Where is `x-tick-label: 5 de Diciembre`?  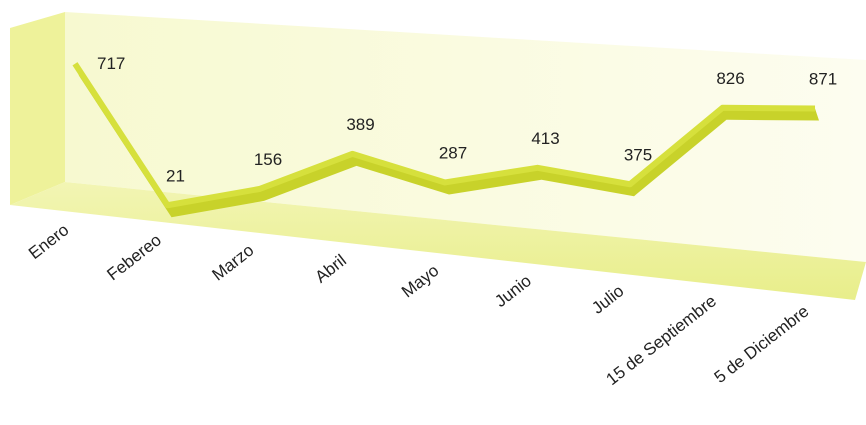 x-tick-label: 5 de Diciembre is located at coordinates (762, 344).